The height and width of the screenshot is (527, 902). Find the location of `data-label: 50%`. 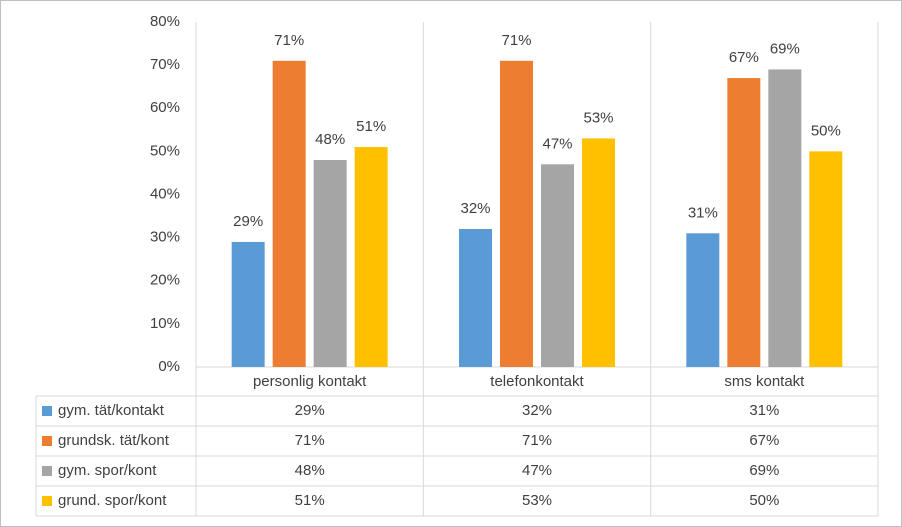

data-label: 50% is located at coordinates (826, 130).